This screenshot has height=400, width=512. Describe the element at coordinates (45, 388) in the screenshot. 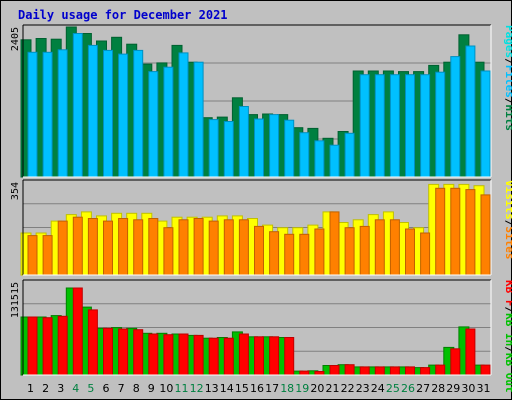

I see `x-tick-label: 2` at that location.